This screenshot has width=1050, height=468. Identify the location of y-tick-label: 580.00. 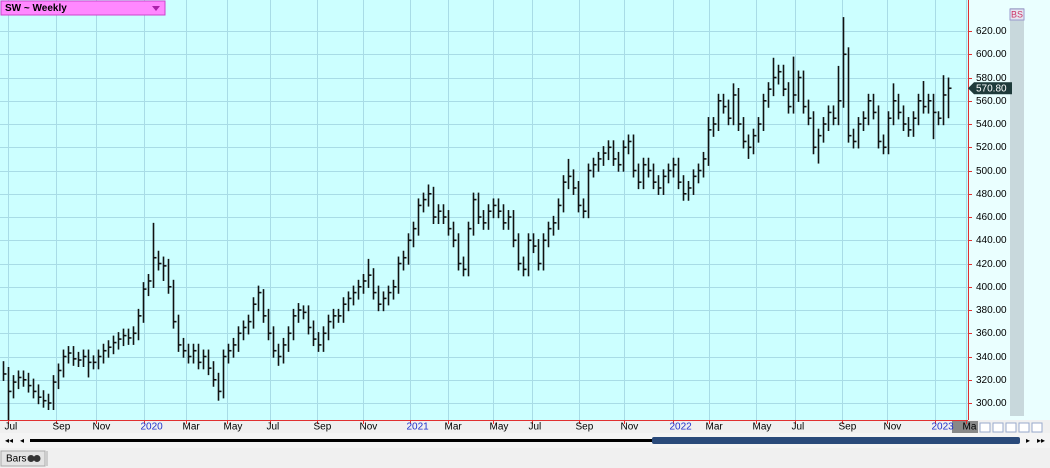
(991, 78).